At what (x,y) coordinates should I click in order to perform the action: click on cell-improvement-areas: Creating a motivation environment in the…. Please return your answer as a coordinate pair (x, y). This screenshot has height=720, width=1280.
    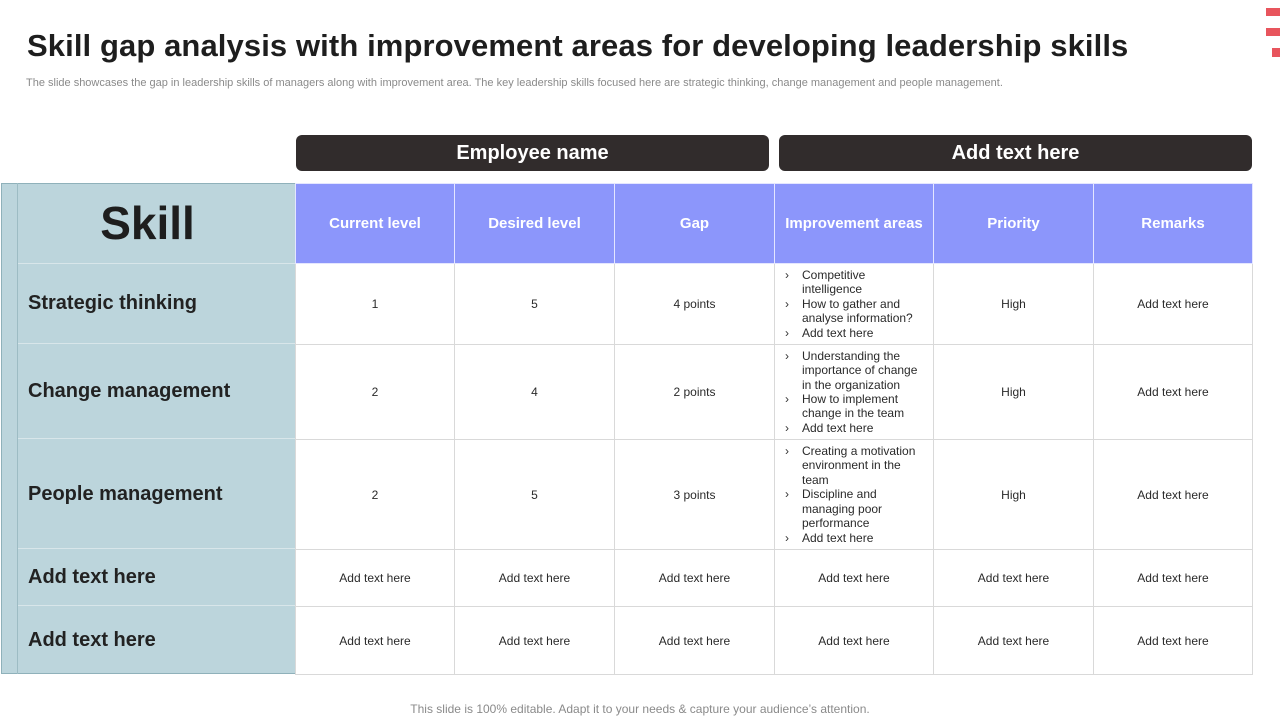
    Looking at the image, I should click on (854, 494).